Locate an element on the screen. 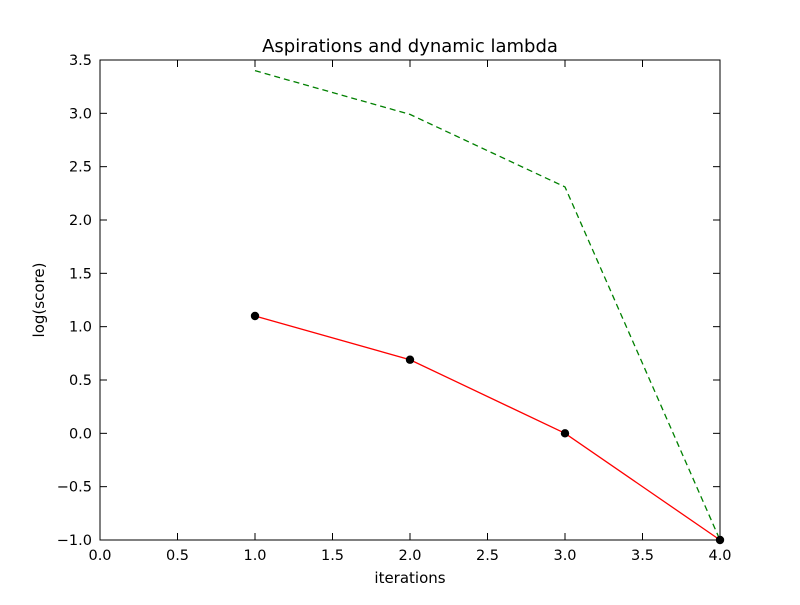 The image size is (800, 605). x-tick-label: 1.5 is located at coordinates (332, 556).